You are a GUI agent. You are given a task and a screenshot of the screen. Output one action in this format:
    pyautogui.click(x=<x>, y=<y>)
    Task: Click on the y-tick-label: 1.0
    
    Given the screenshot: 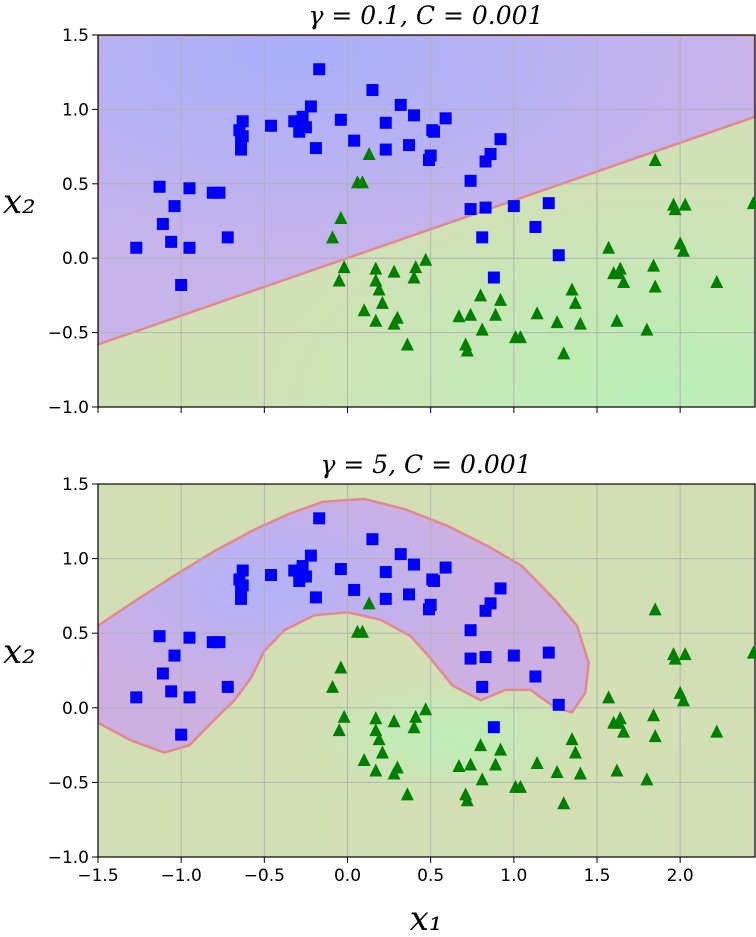 What is the action you would take?
    pyautogui.click(x=75, y=110)
    